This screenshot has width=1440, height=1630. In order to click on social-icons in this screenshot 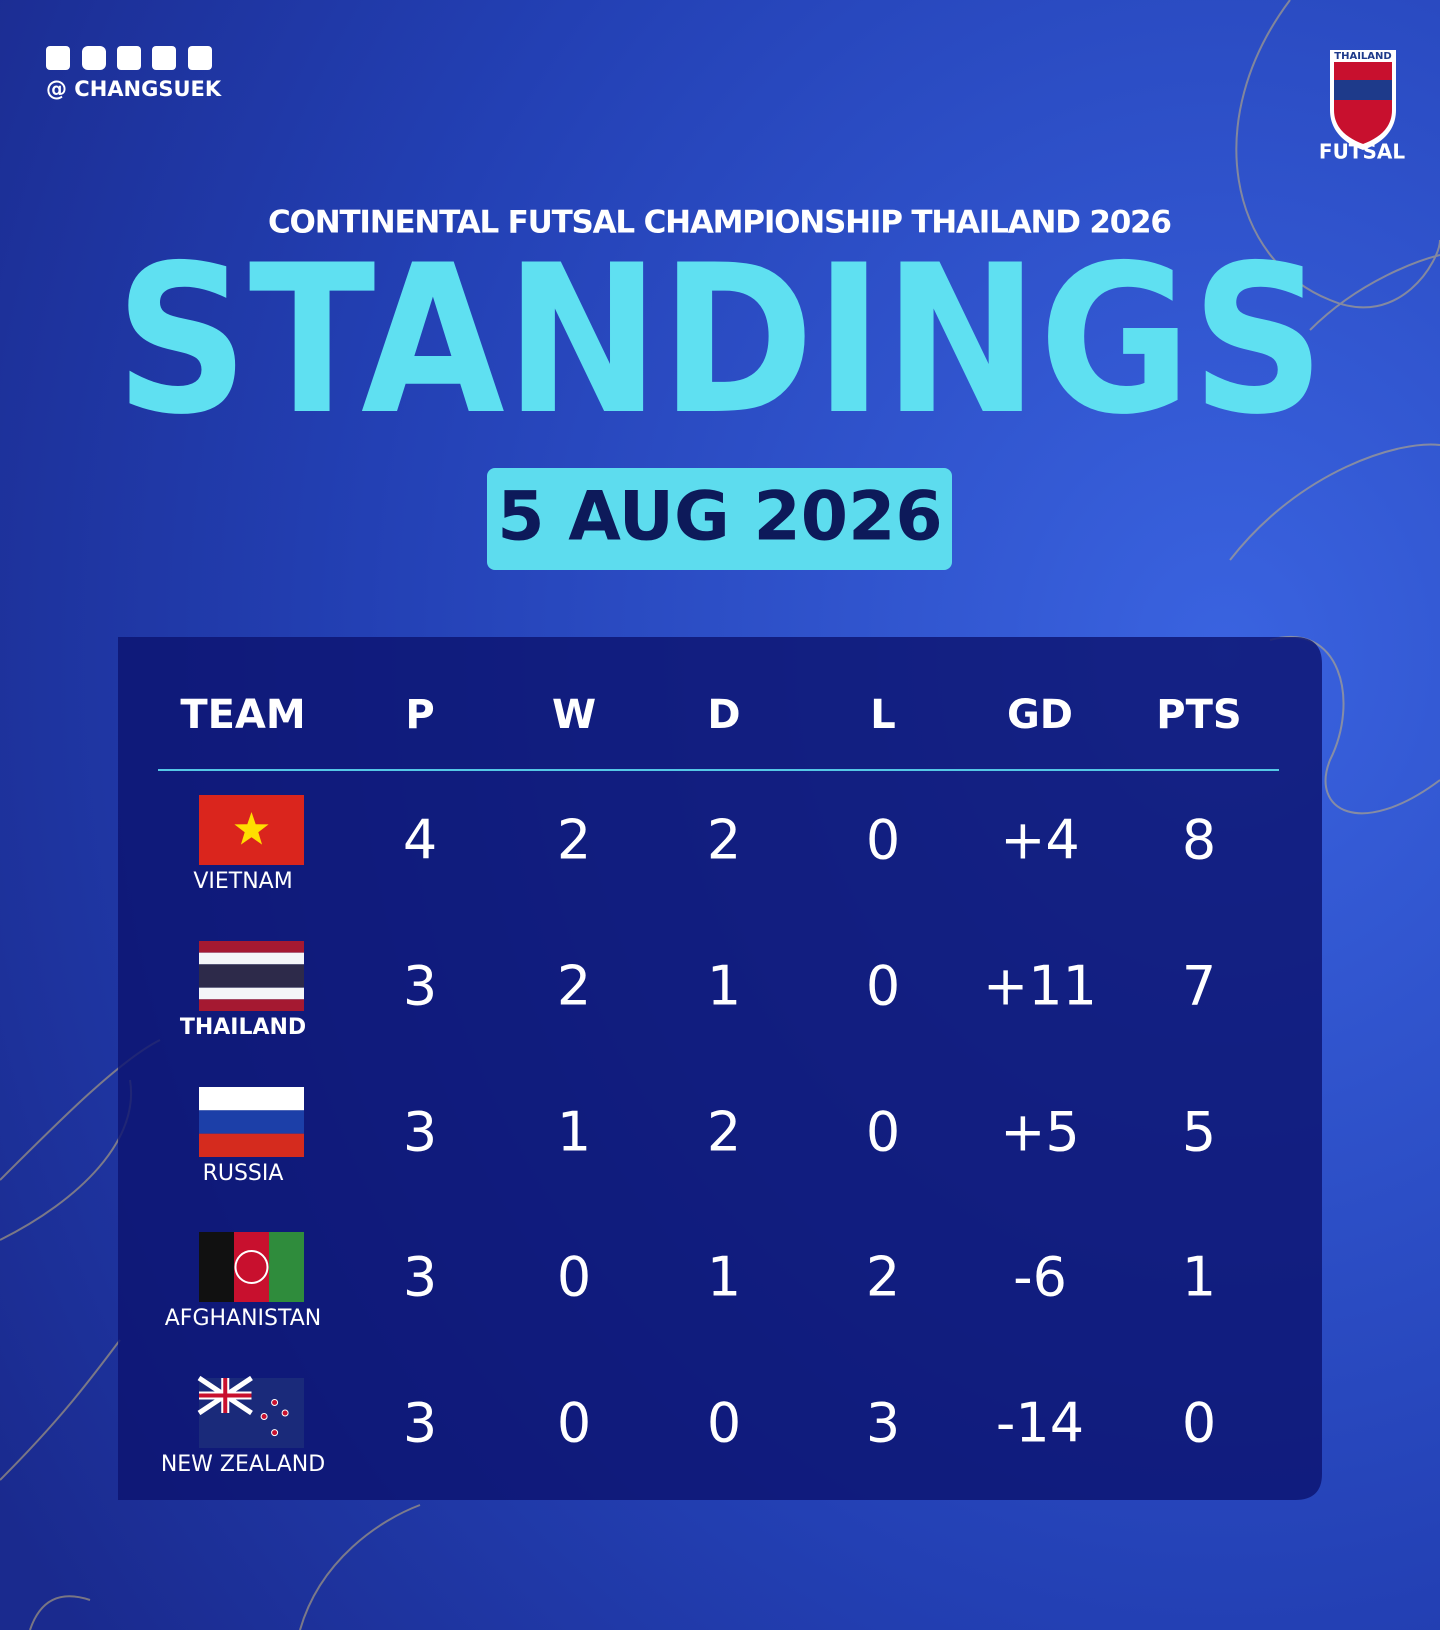, I will do `click(129, 58)`.